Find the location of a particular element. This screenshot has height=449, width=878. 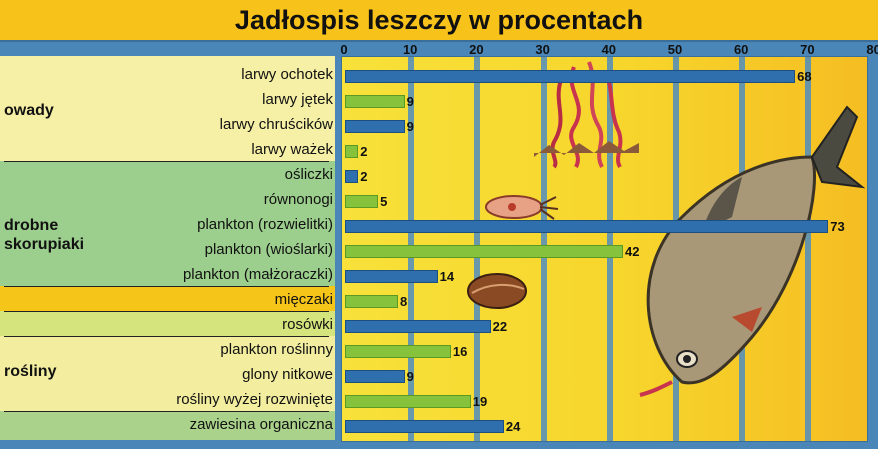

category-label: larwy chruścików is located at coordinates (276, 124).